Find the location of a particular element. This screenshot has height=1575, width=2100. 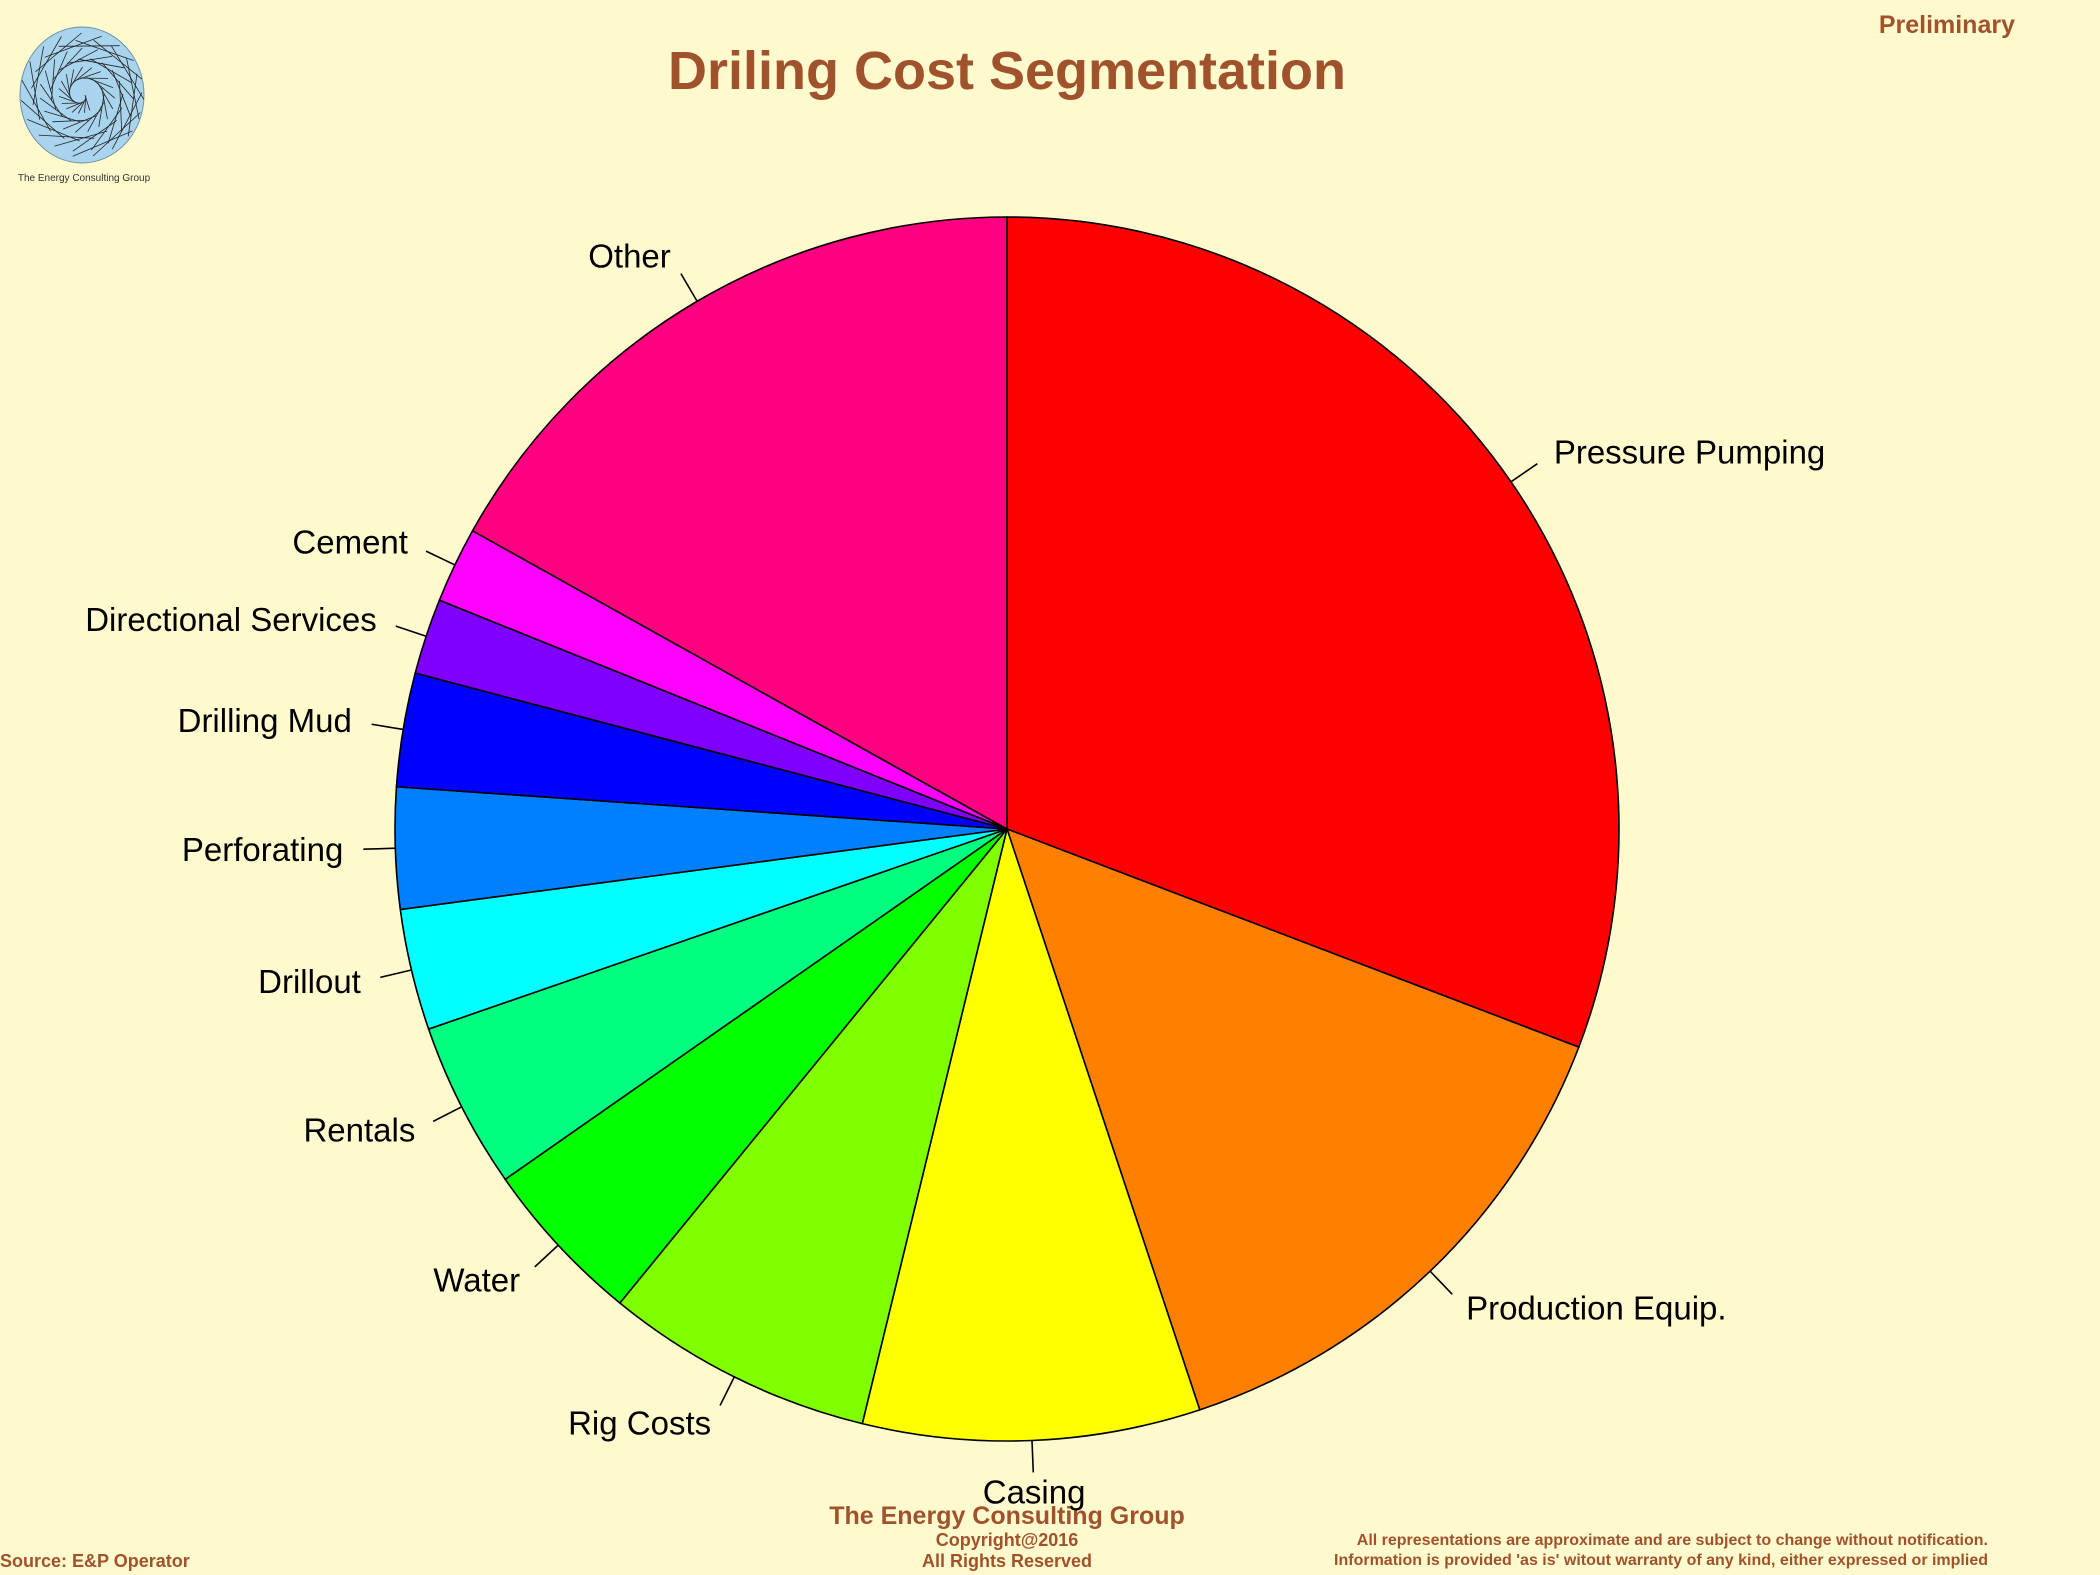

pie-label-perforating: Perforating is located at coordinates (262, 849).